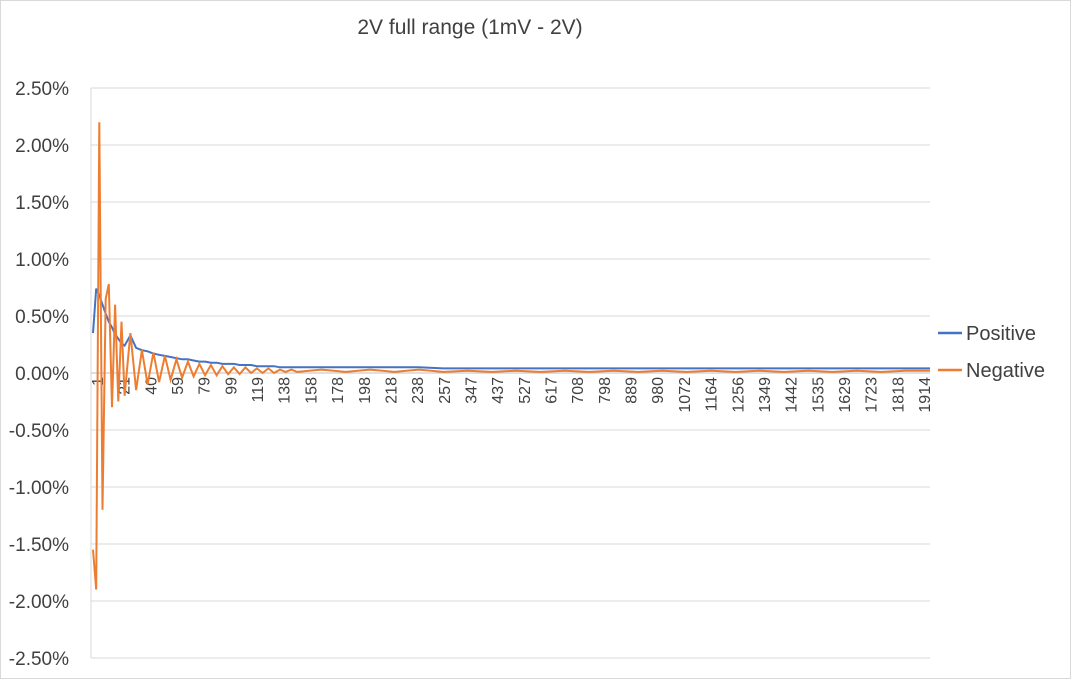  I want to click on x-tick-label: 708, so click(578, 390).